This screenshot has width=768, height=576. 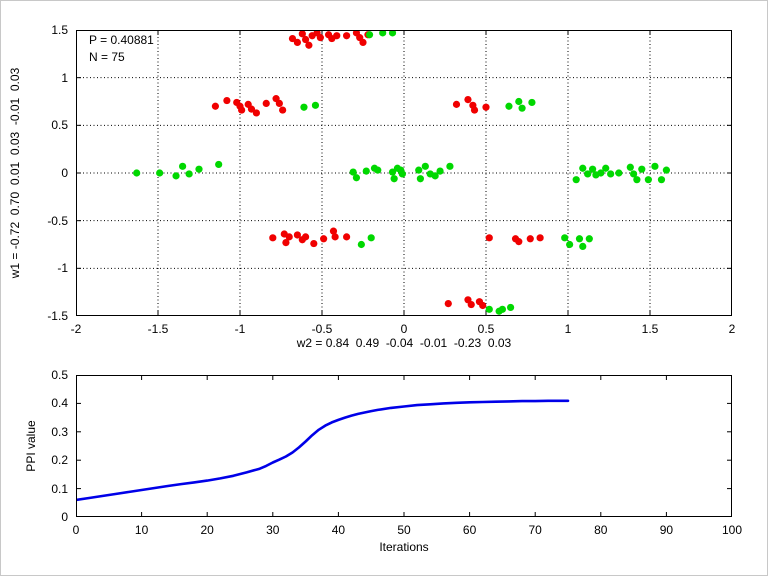 What do you see at coordinates (121, 40) in the screenshot?
I see `p-value-annotation: P = 0.40881` at bounding box center [121, 40].